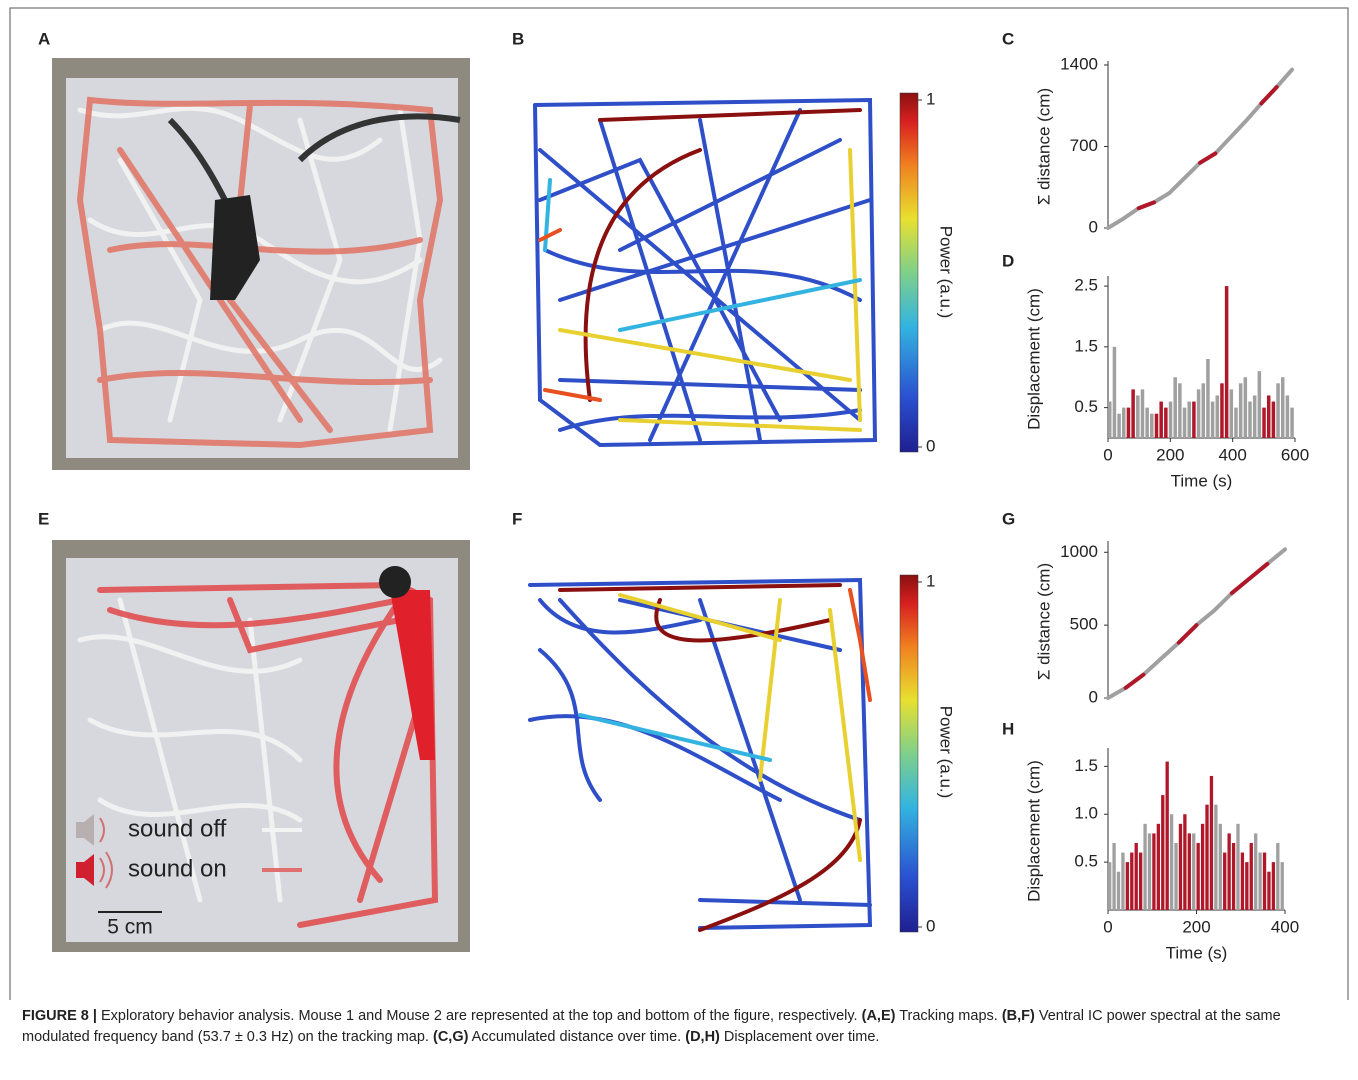  Describe the element at coordinates (177, 868) in the screenshot. I see `legend-label: sound on` at that location.